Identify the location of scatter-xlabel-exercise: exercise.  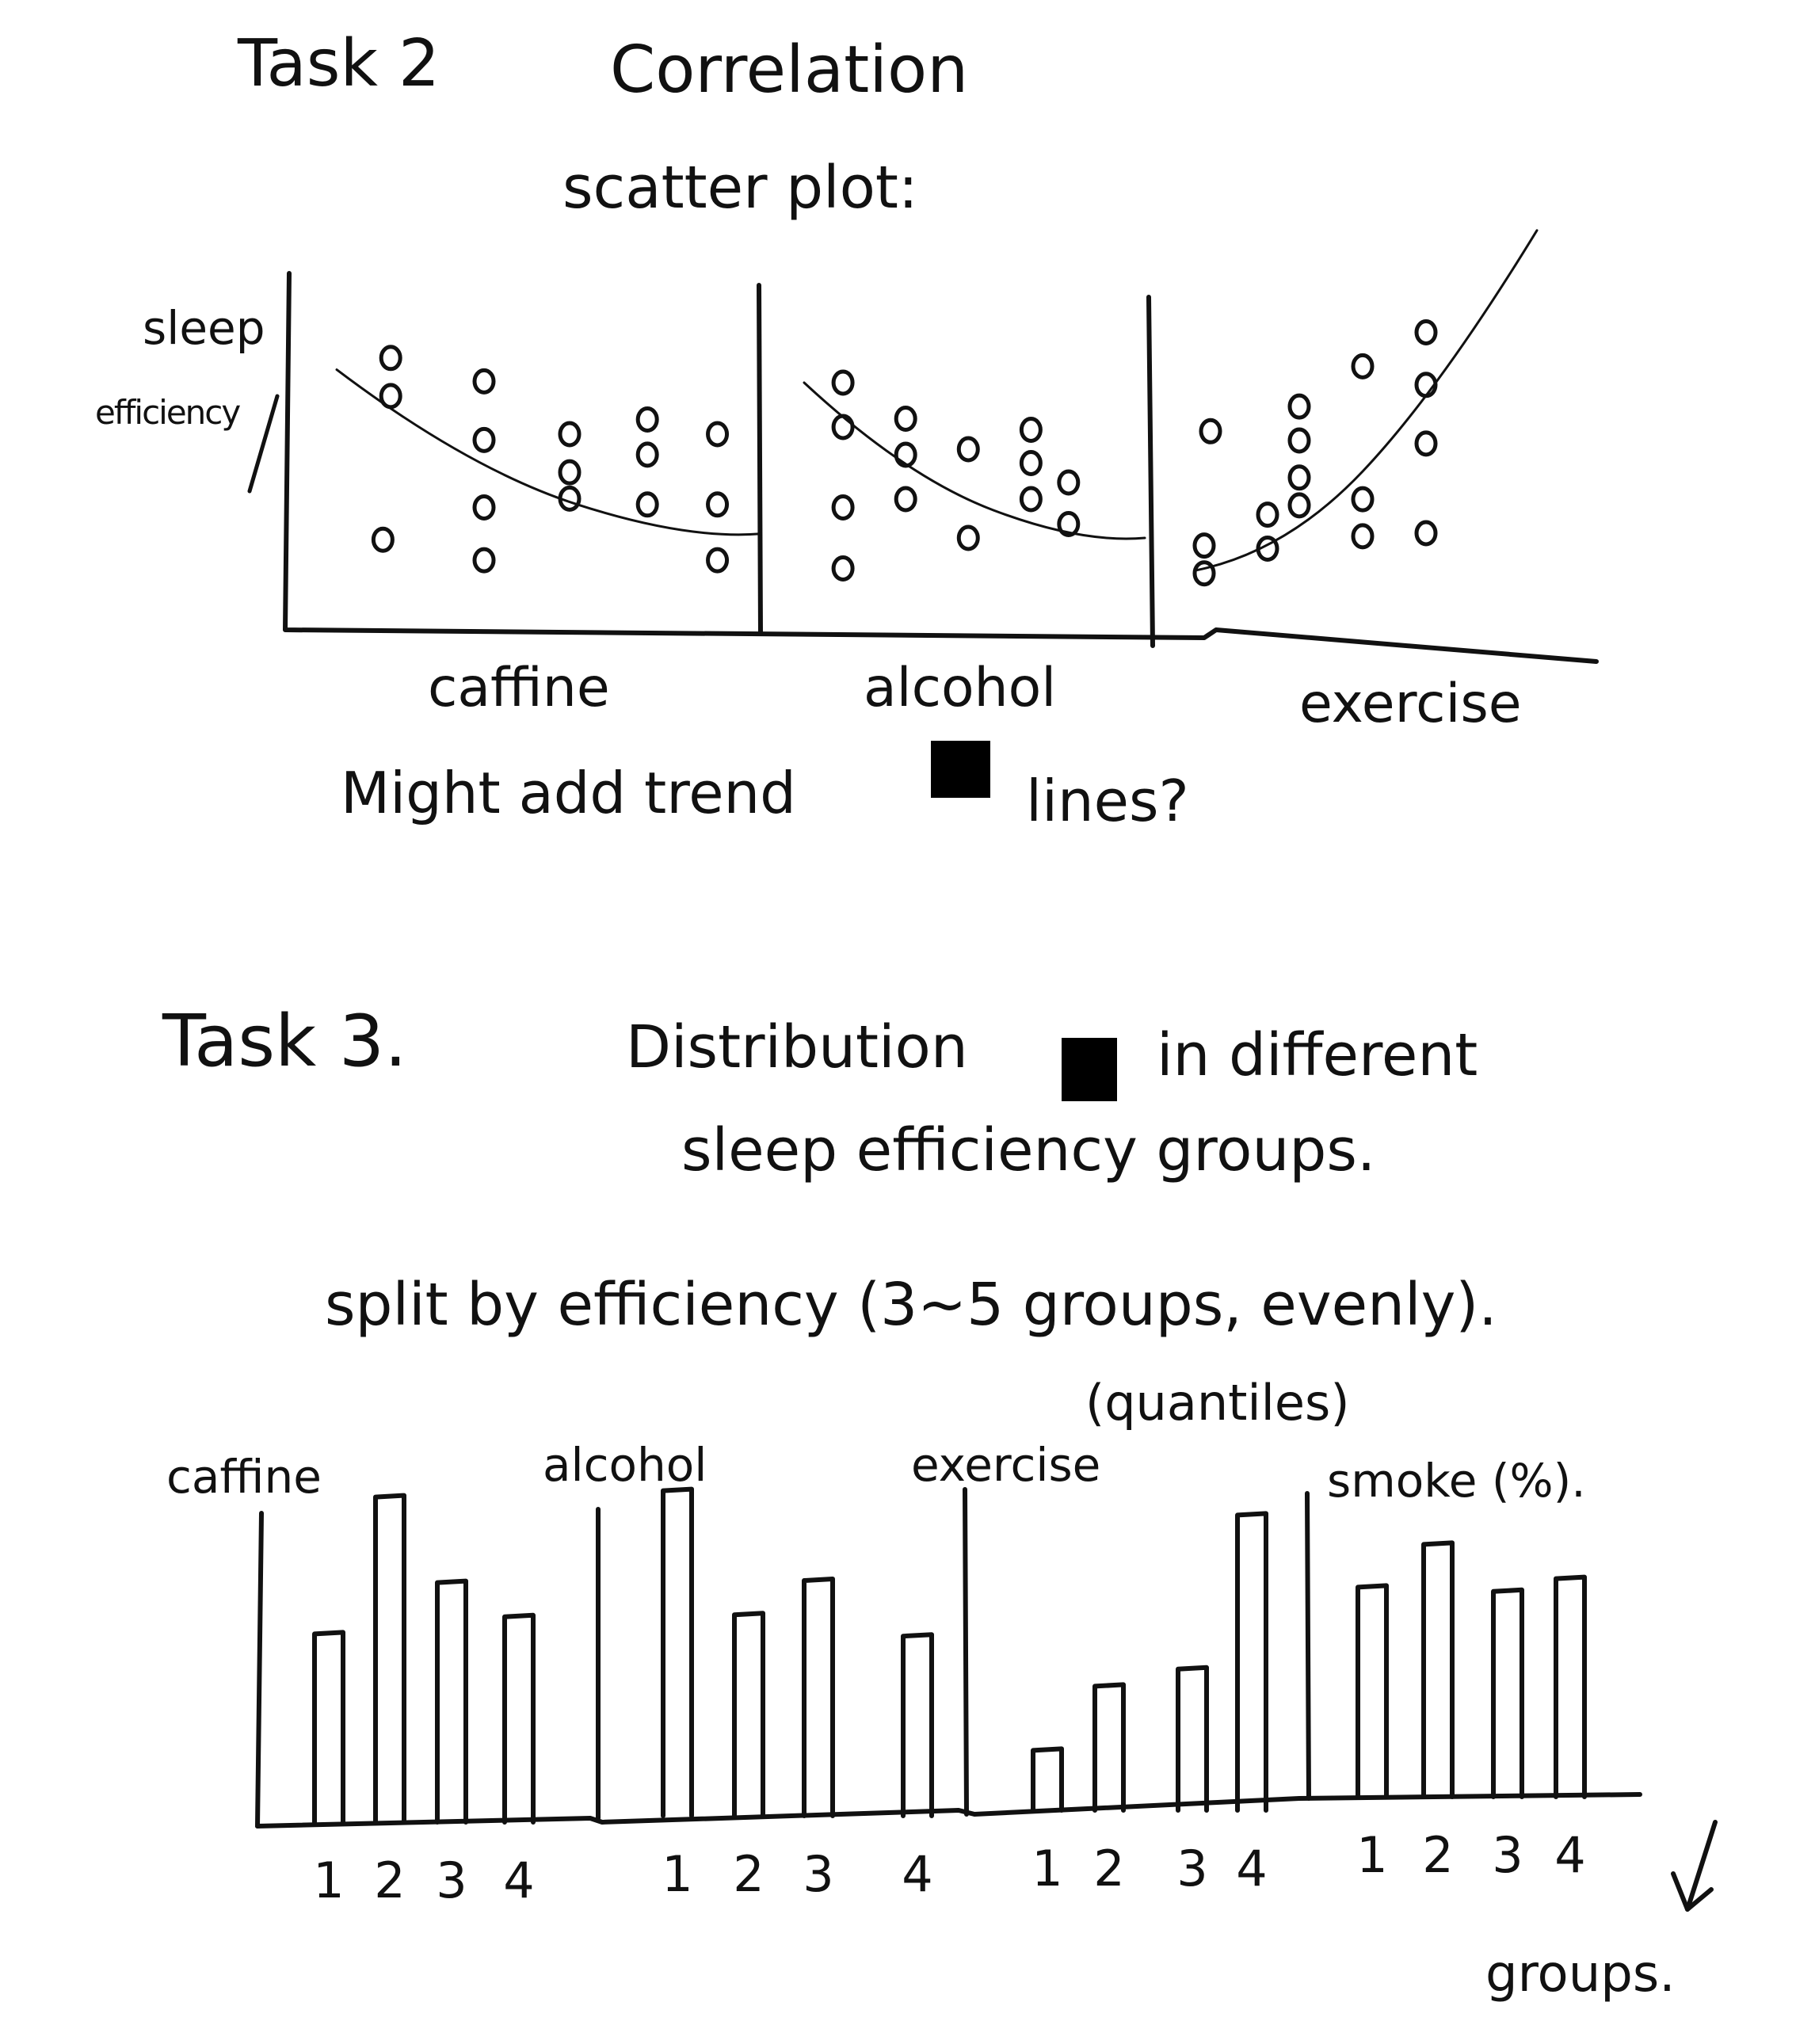
(1410, 704).